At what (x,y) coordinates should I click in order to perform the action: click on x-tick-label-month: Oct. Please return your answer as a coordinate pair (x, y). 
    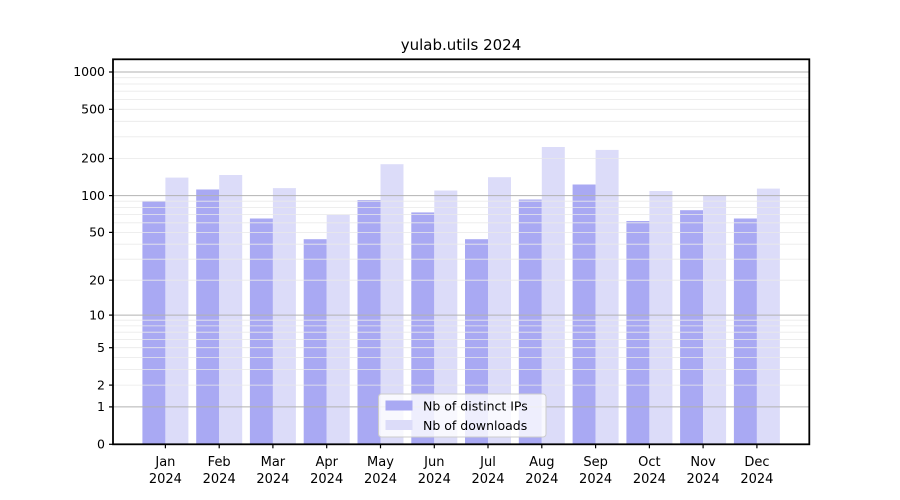
    Looking at the image, I should click on (649, 462).